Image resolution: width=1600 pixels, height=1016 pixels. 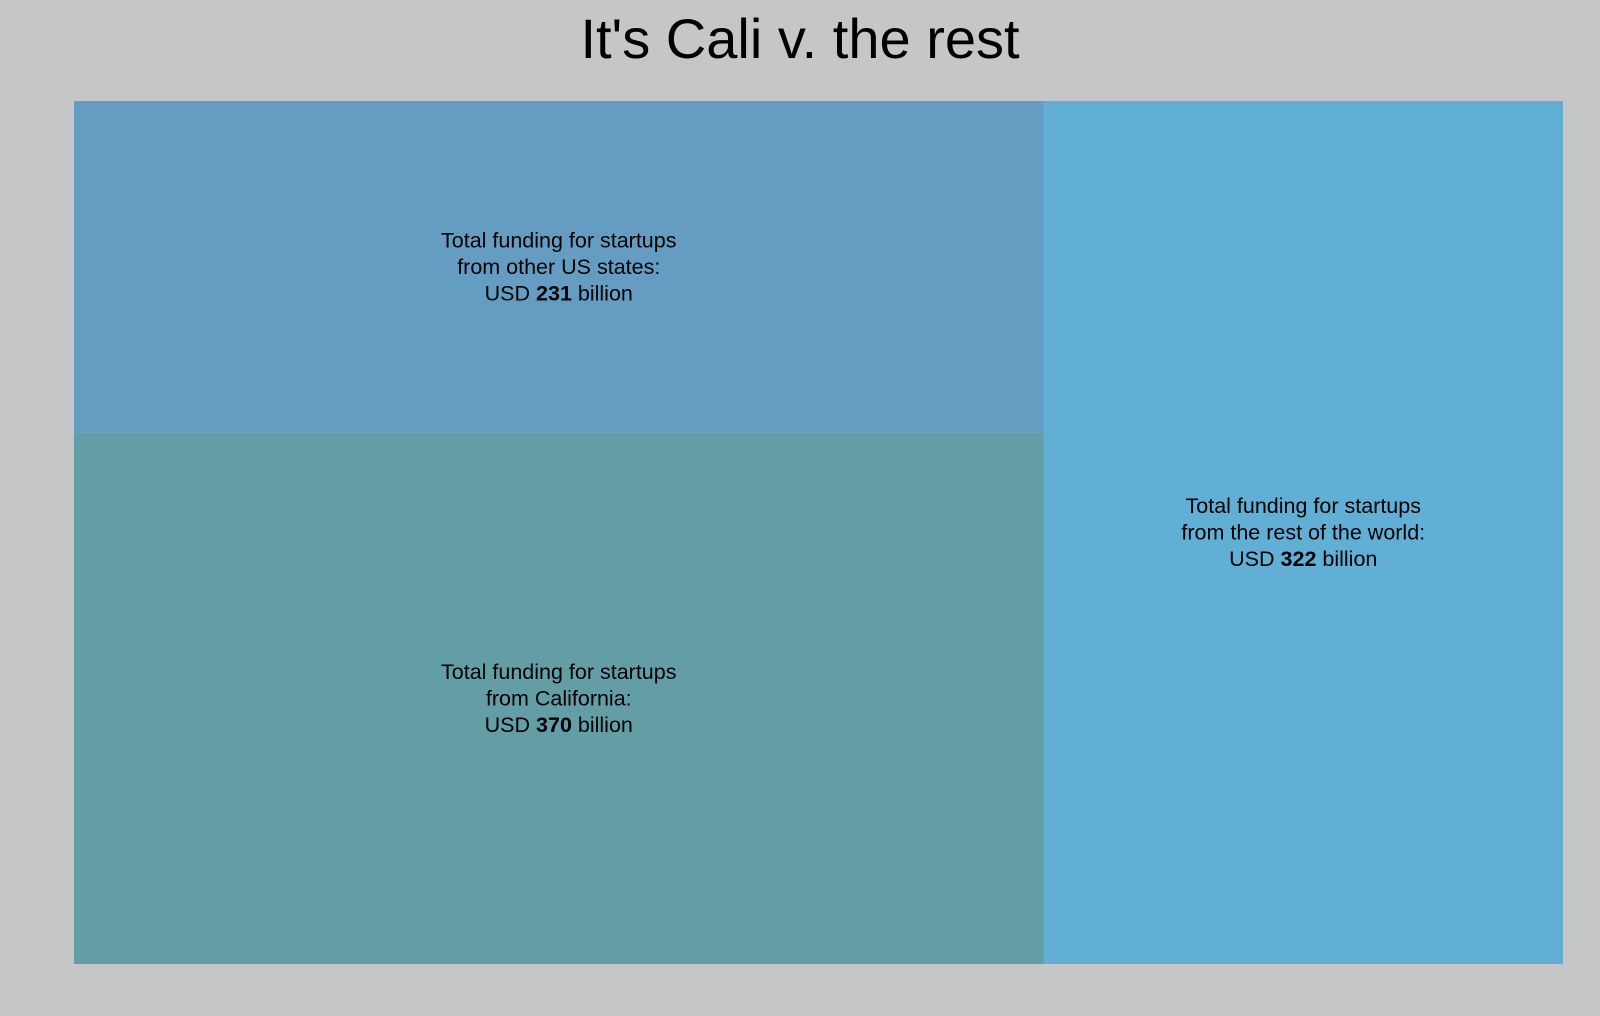 I want to click on tile-rest-of-world-value-label: USD 322 billion, so click(x=1303, y=559).